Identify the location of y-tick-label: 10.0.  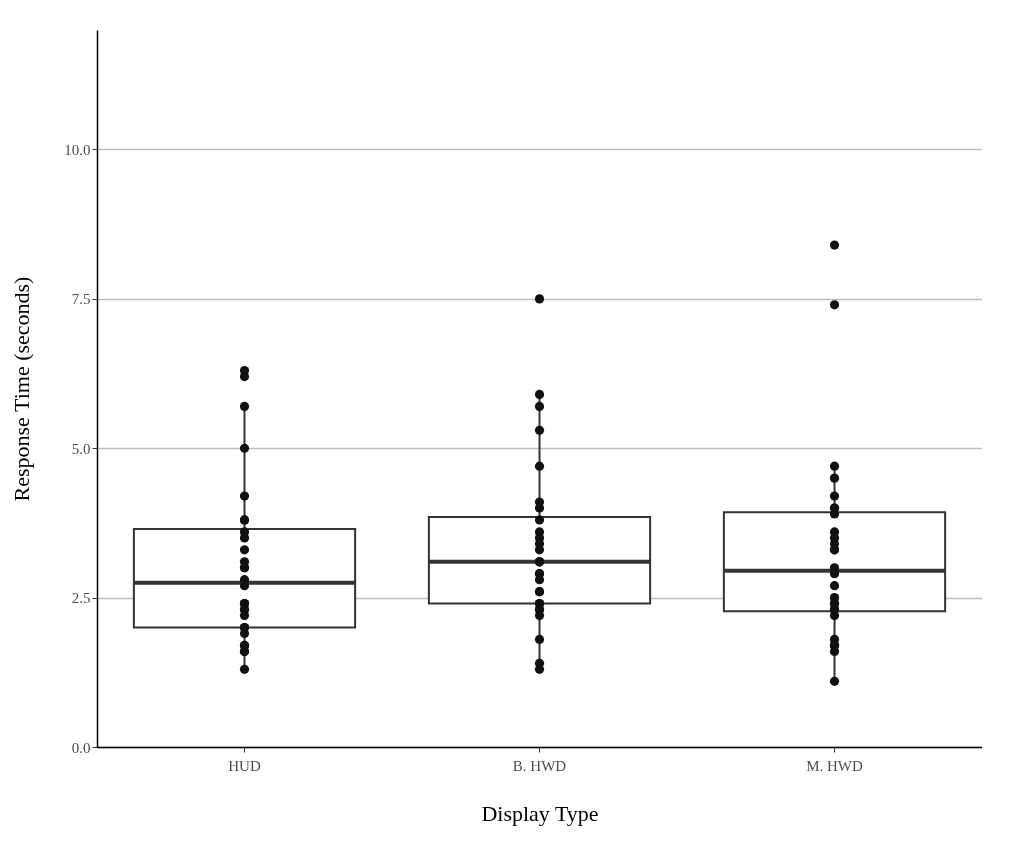
(77, 150).